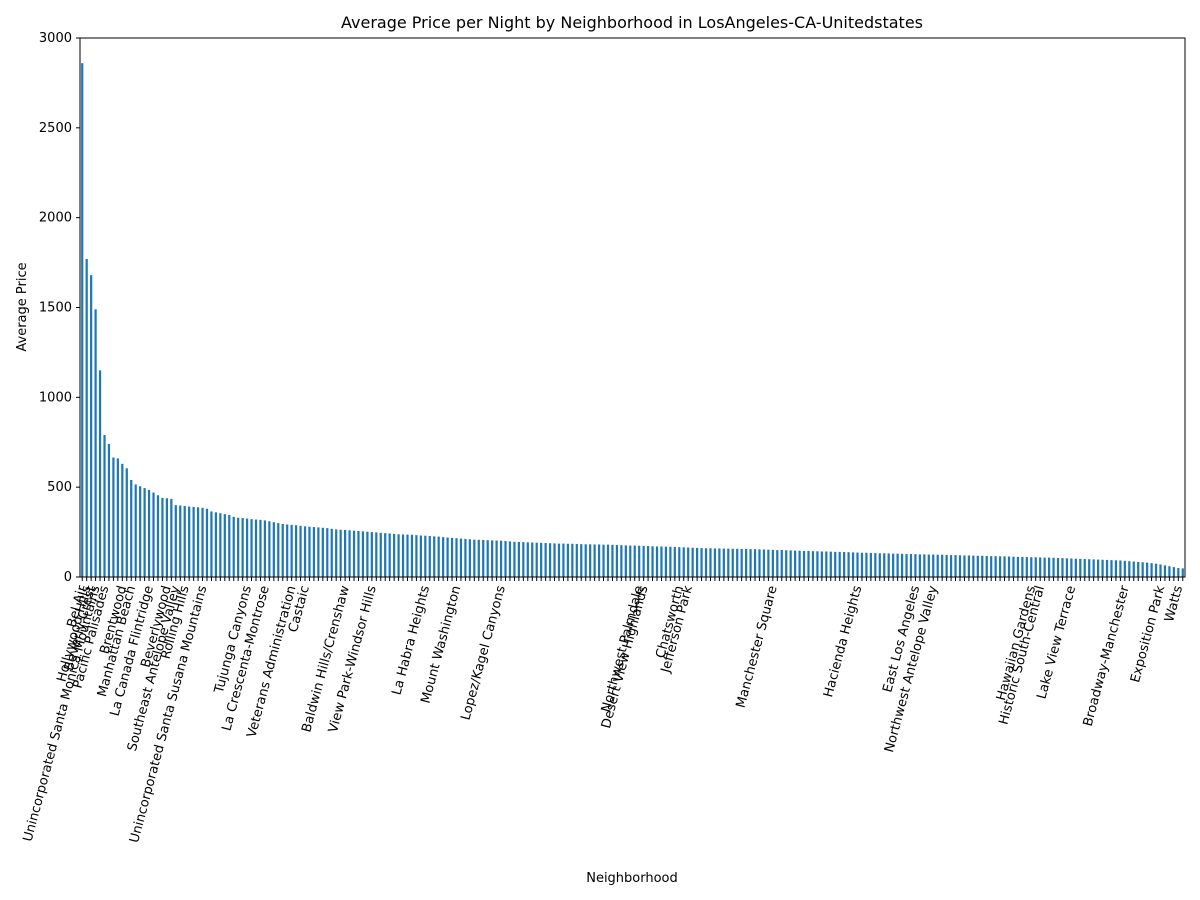  What do you see at coordinates (55, 218) in the screenshot?
I see `y-tick-label: 2000` at bounding box center [55, 218].